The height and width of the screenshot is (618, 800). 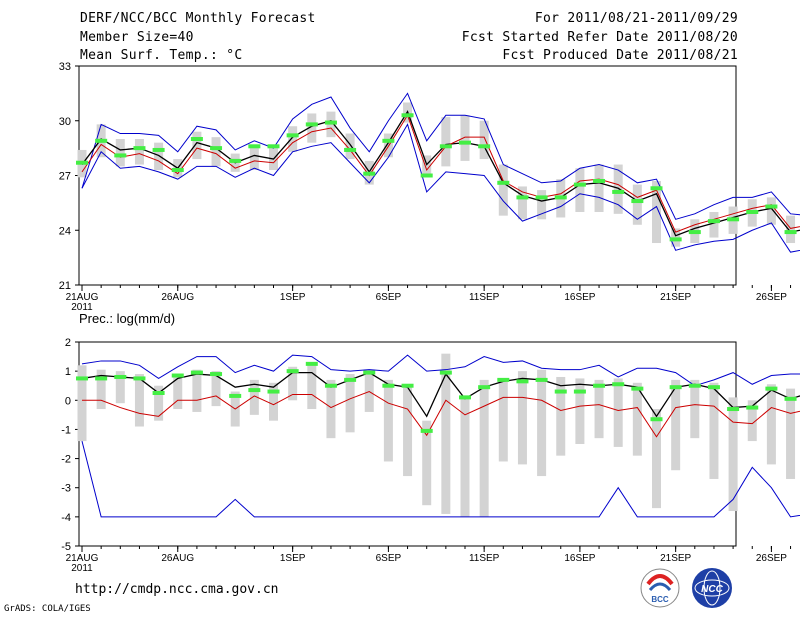 What do you see at coordinates (660, 588) in the screenshot?
I see `bcc-logo: BCC` at bounding box center [660, 588].